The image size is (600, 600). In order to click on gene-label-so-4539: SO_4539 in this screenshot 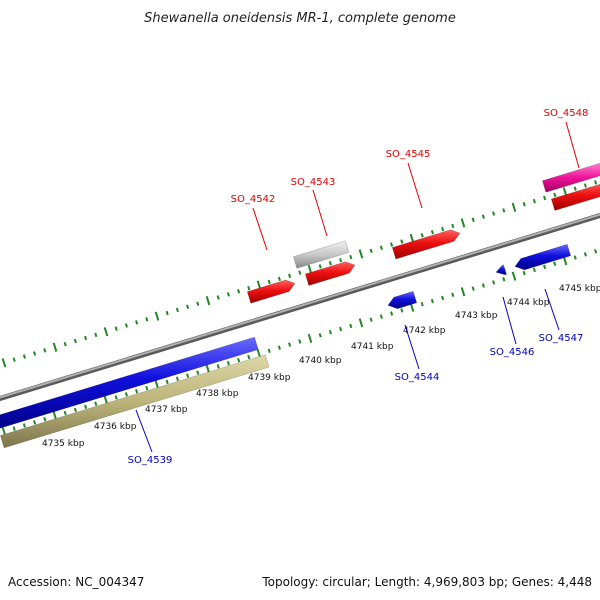, I will do `click(150, 460)`.